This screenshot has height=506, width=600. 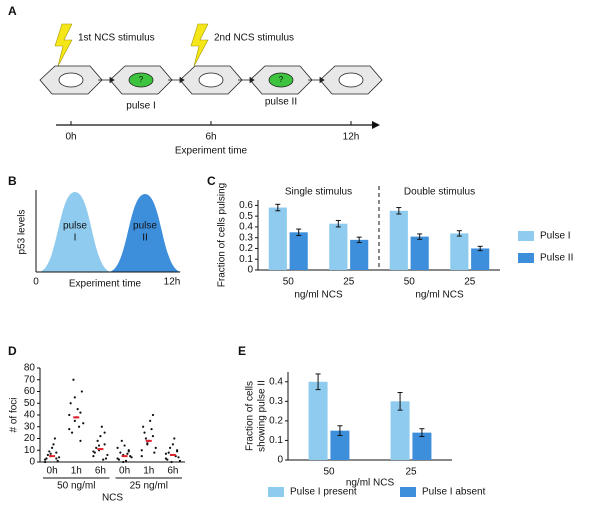 What do you see at coordinates (30, 415) in the screenshot?
I see `y-tick-label: 40` at bounding box center [30, 415].